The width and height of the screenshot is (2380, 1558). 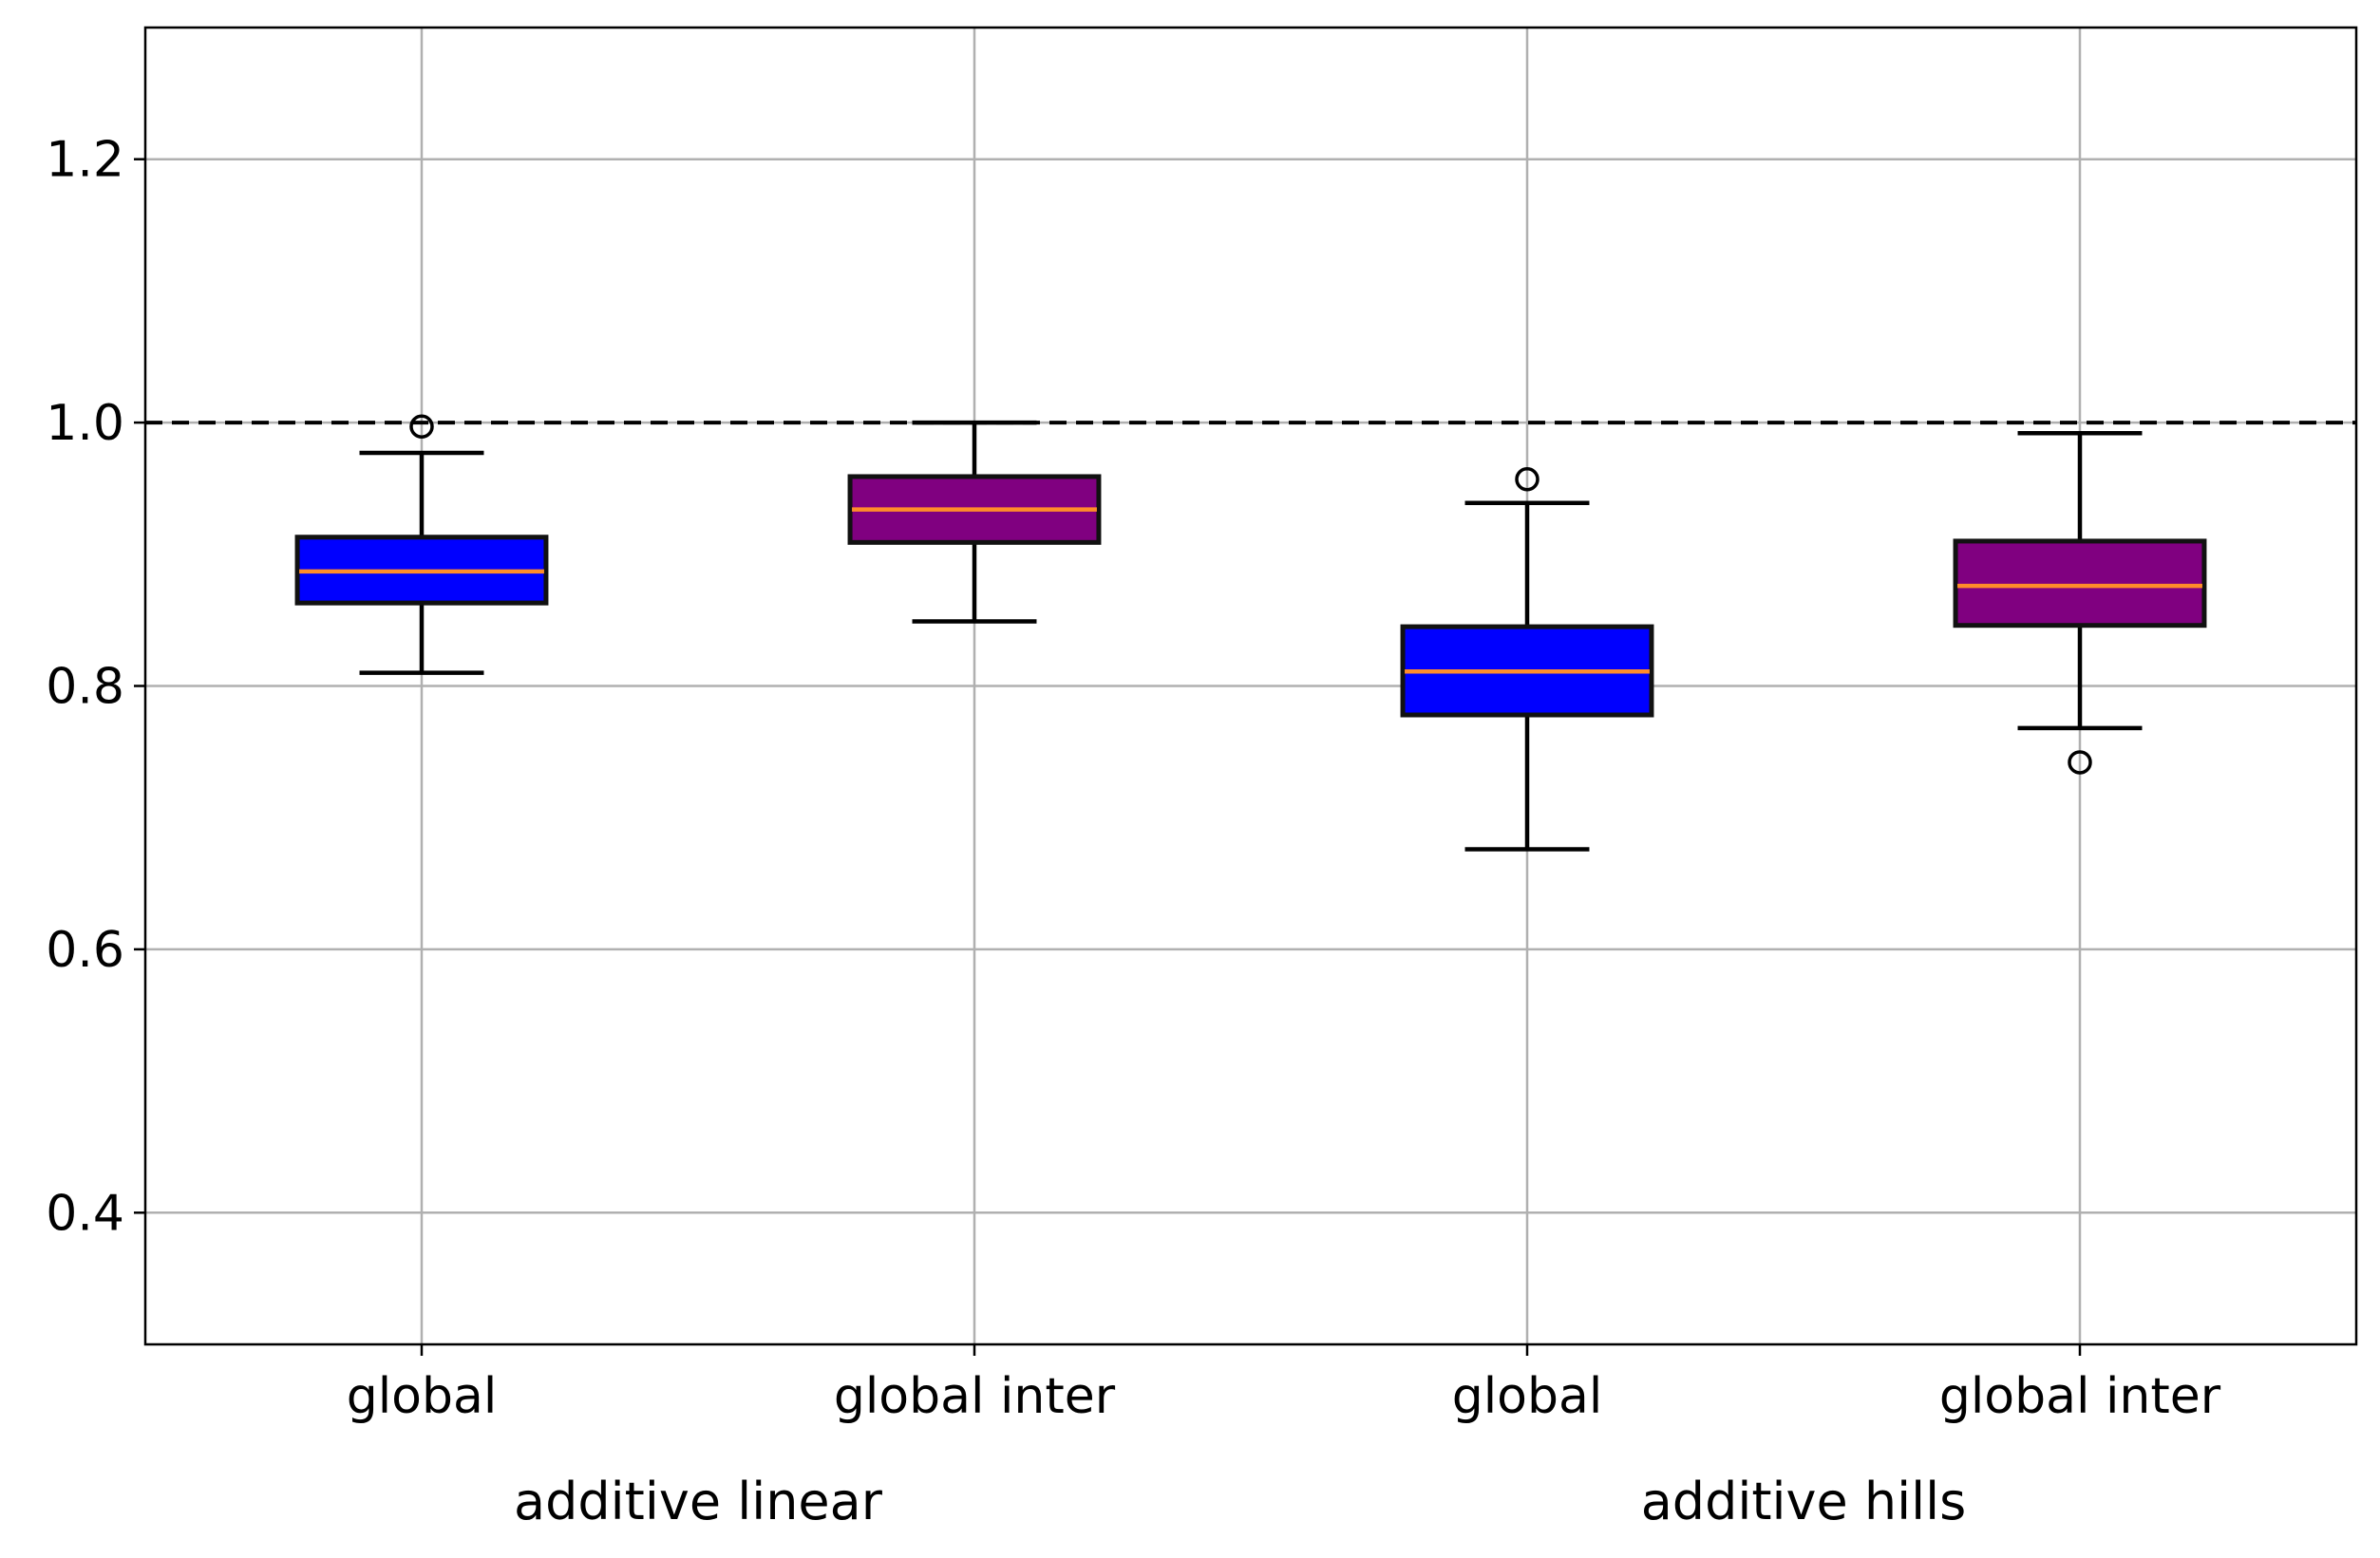 I want to click on y-tick-label: 1.0, so click(x=85, y=423).